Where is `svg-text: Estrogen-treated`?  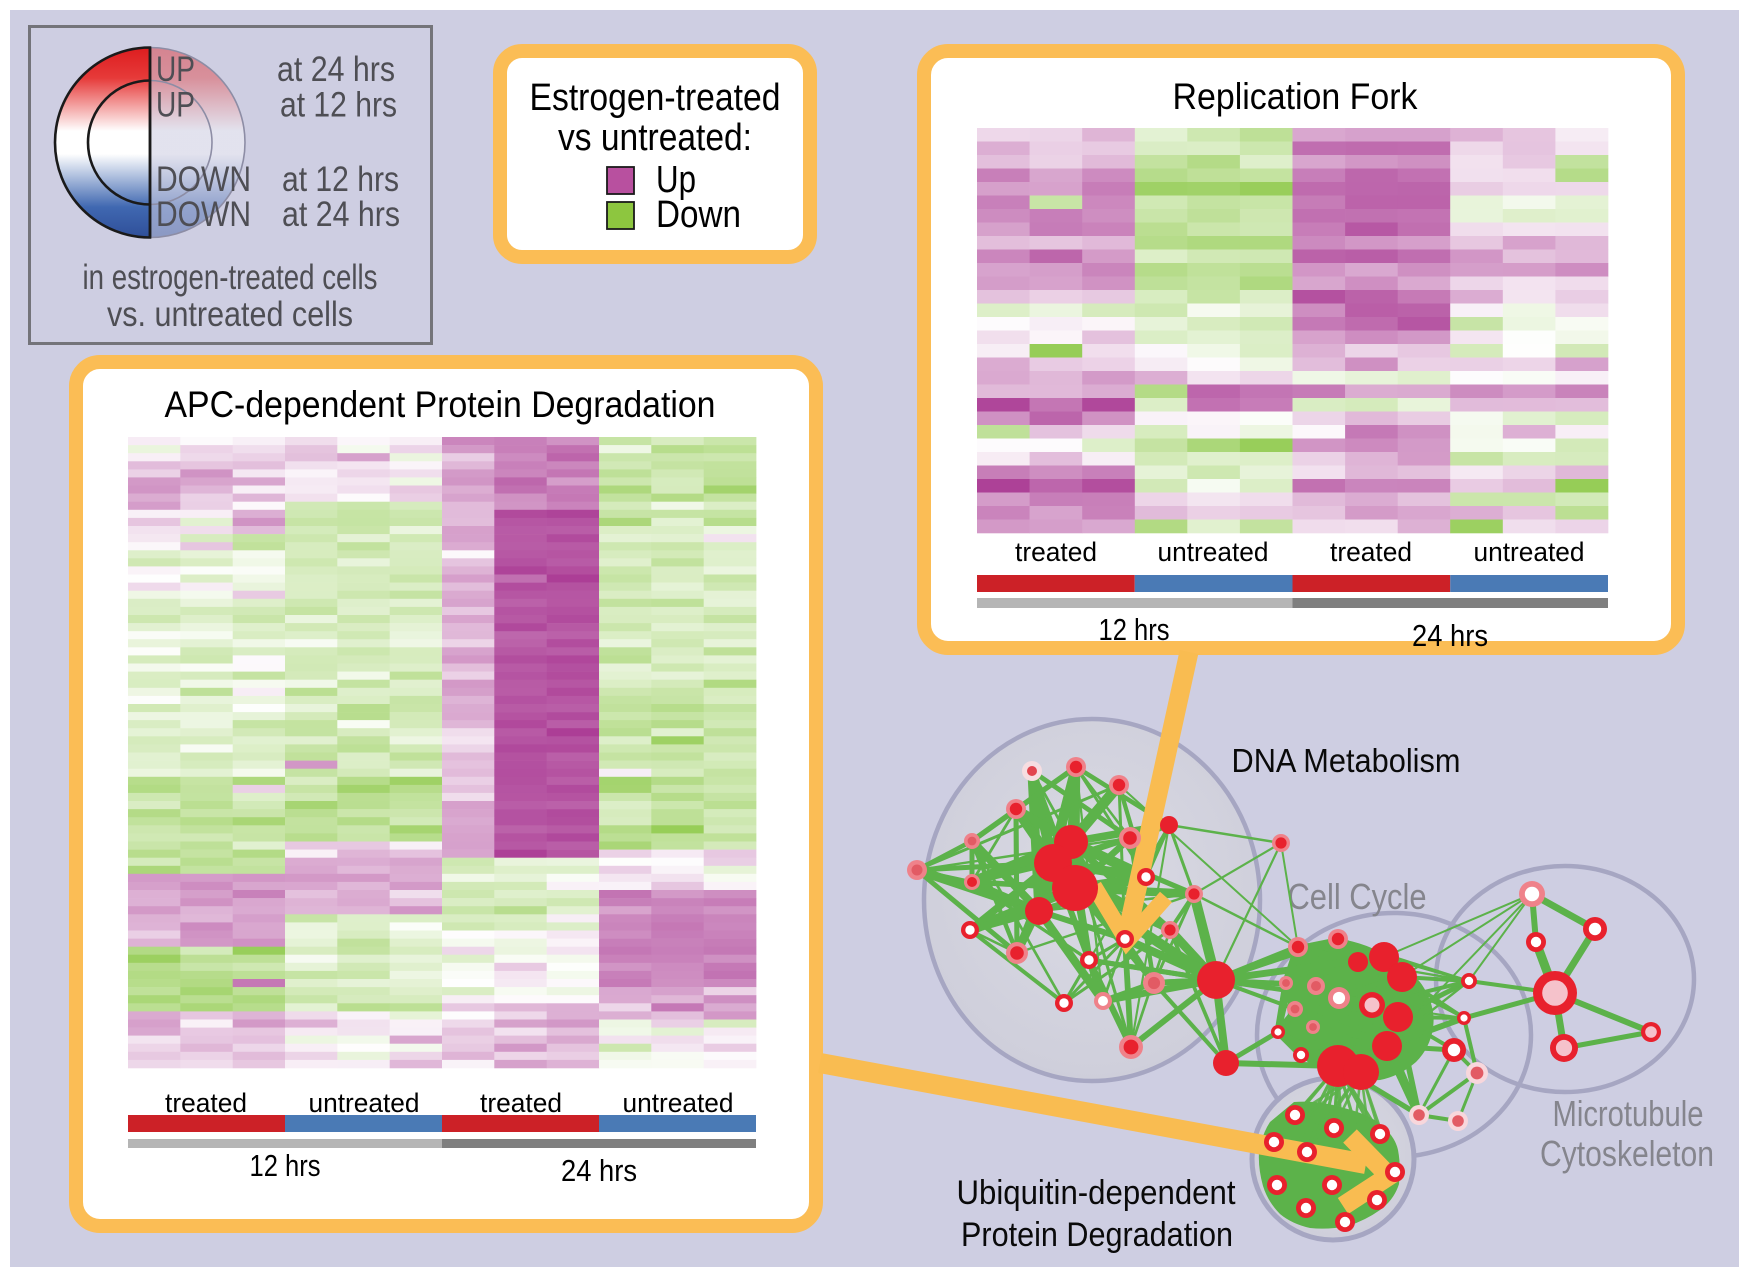
svg-text: Estrogen-treated is located at coordinates (655, 98).